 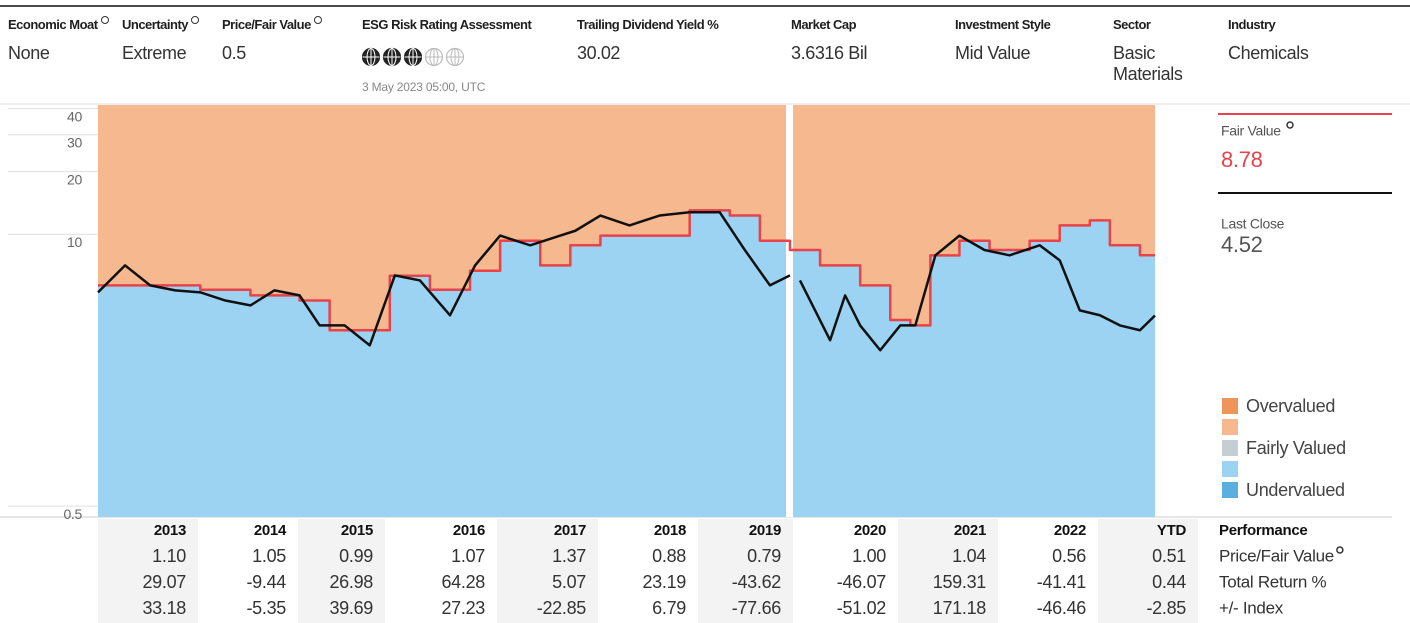 I want to click on table-cell: 6.79, so click(x=669, y=608).